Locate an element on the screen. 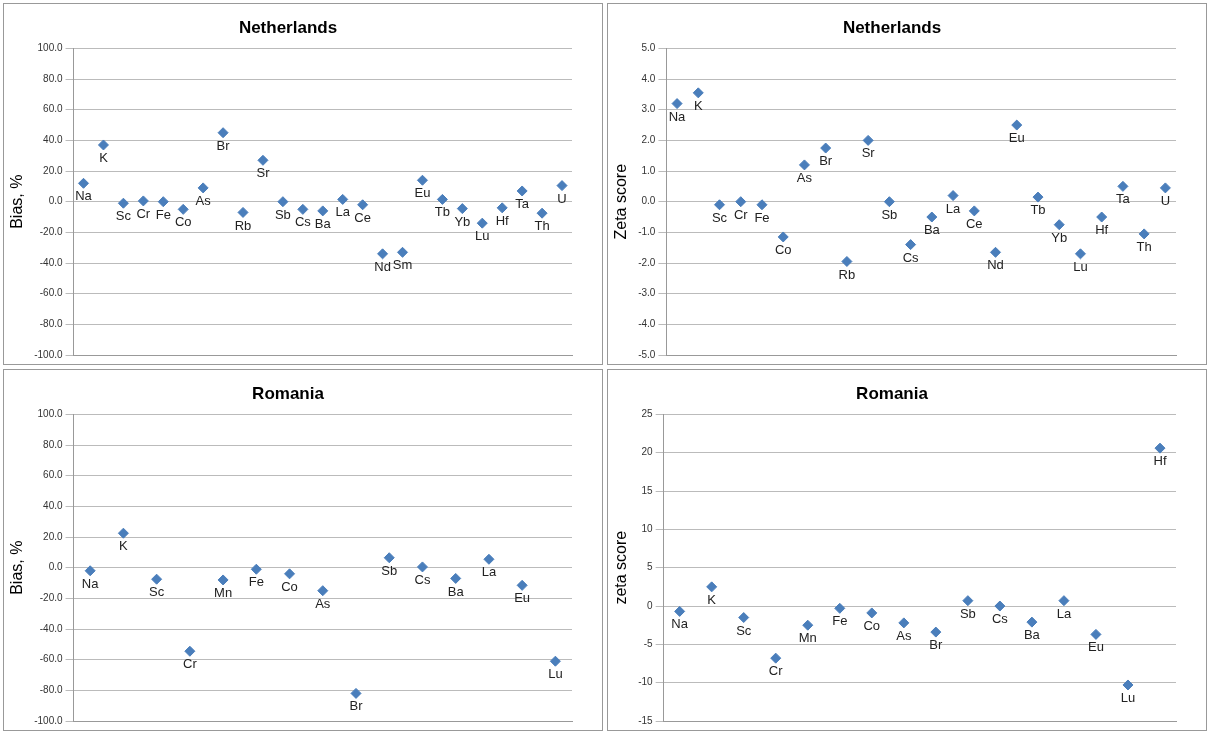 Image resolution: width=1213 pixels, height=740 pixels. category-label: Nd is located at coordinates (995, 265).